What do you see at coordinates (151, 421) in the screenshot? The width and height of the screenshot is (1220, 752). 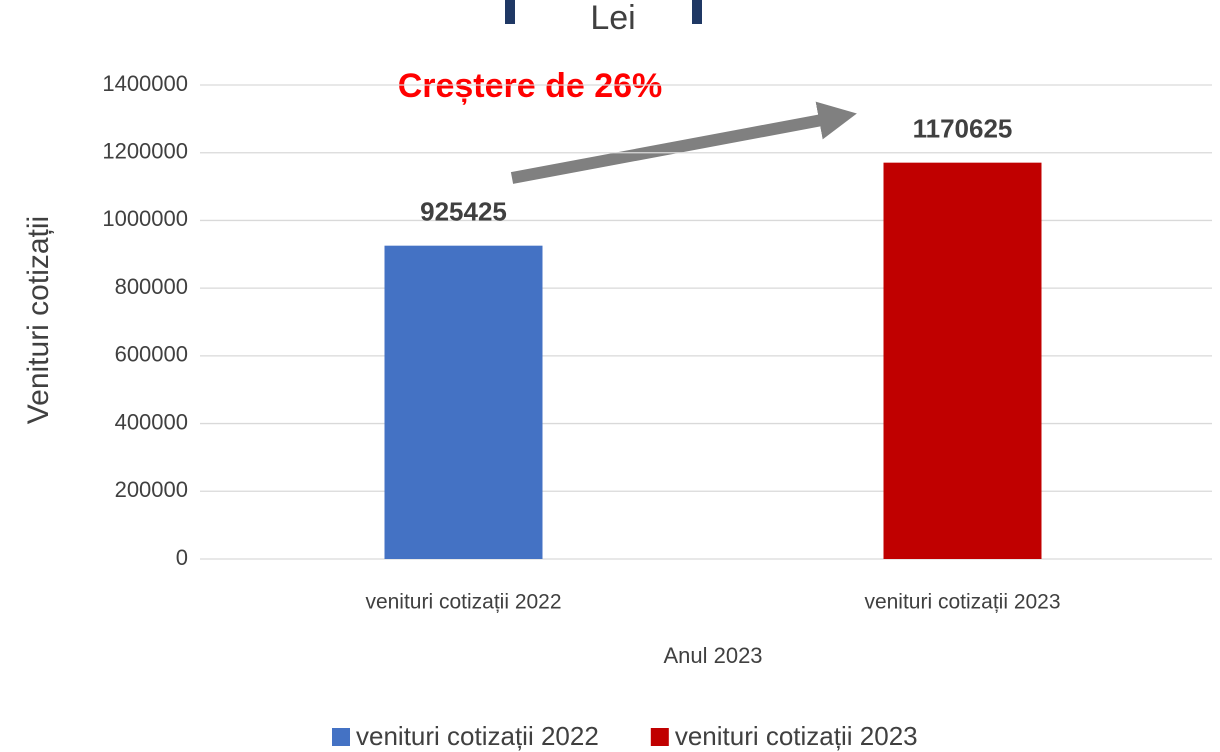 I see `y-tick-label: 400000` at bounding box center [151, 421].